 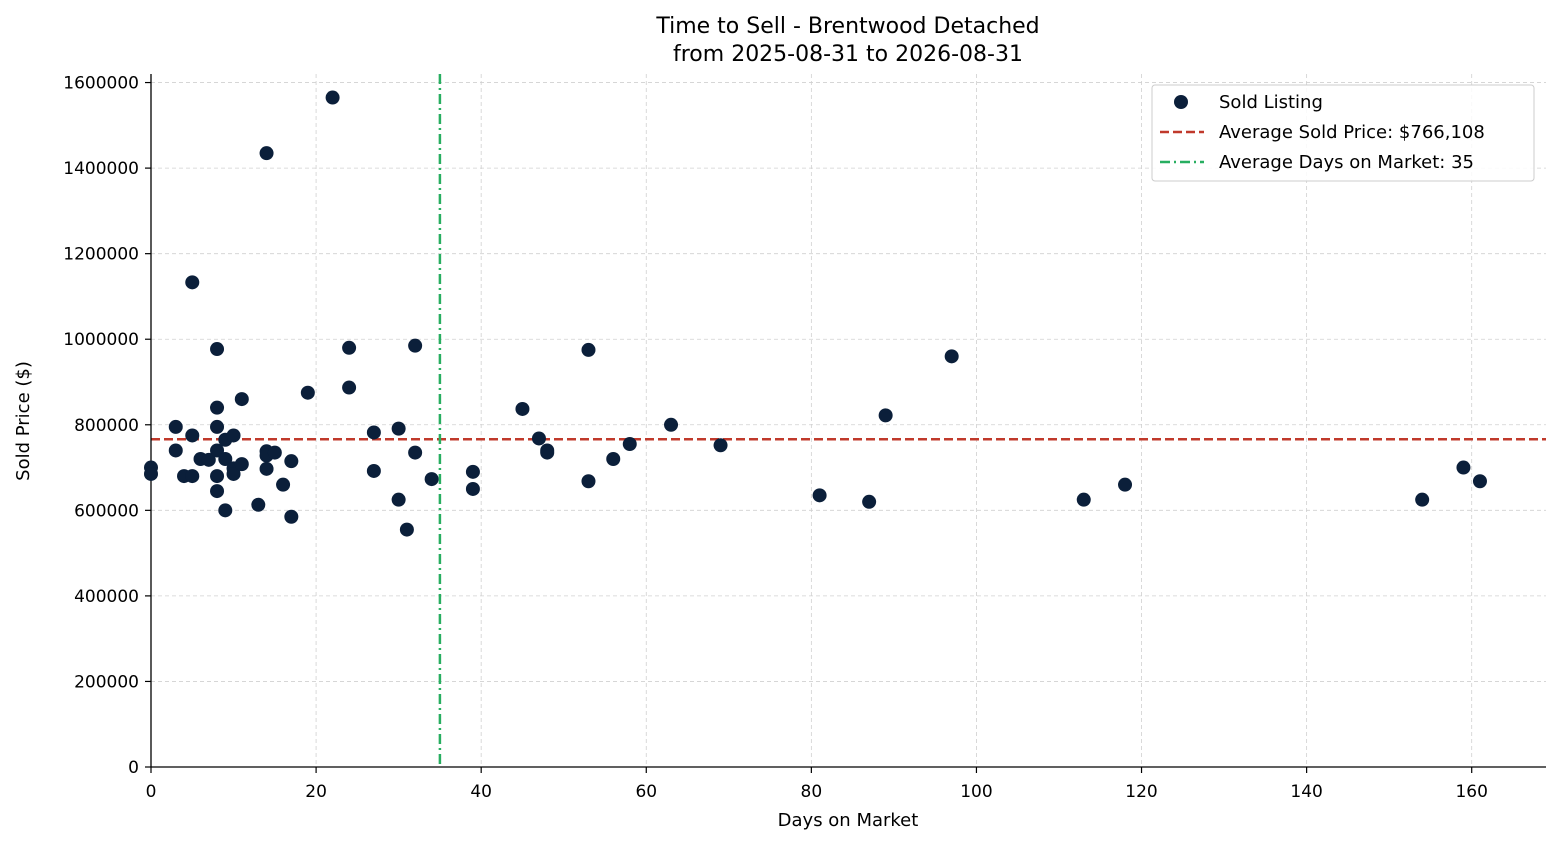 What do you see at coordinates (481, 792) in the screenshot?
I see `x-tick-label: 40` at bounding box center [481, 792].